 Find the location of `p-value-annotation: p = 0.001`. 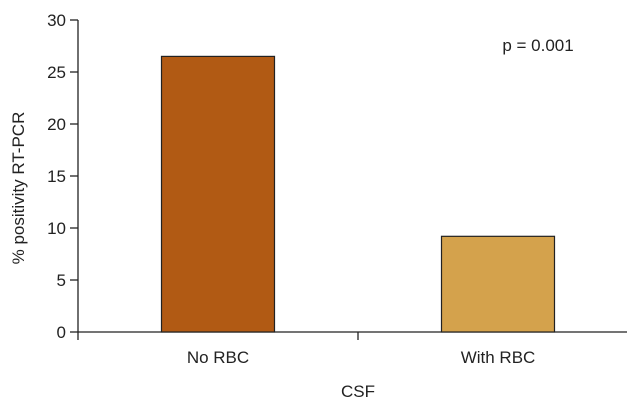

p-value-annotation: p = 0.001 is located at coordinates (537, 45).